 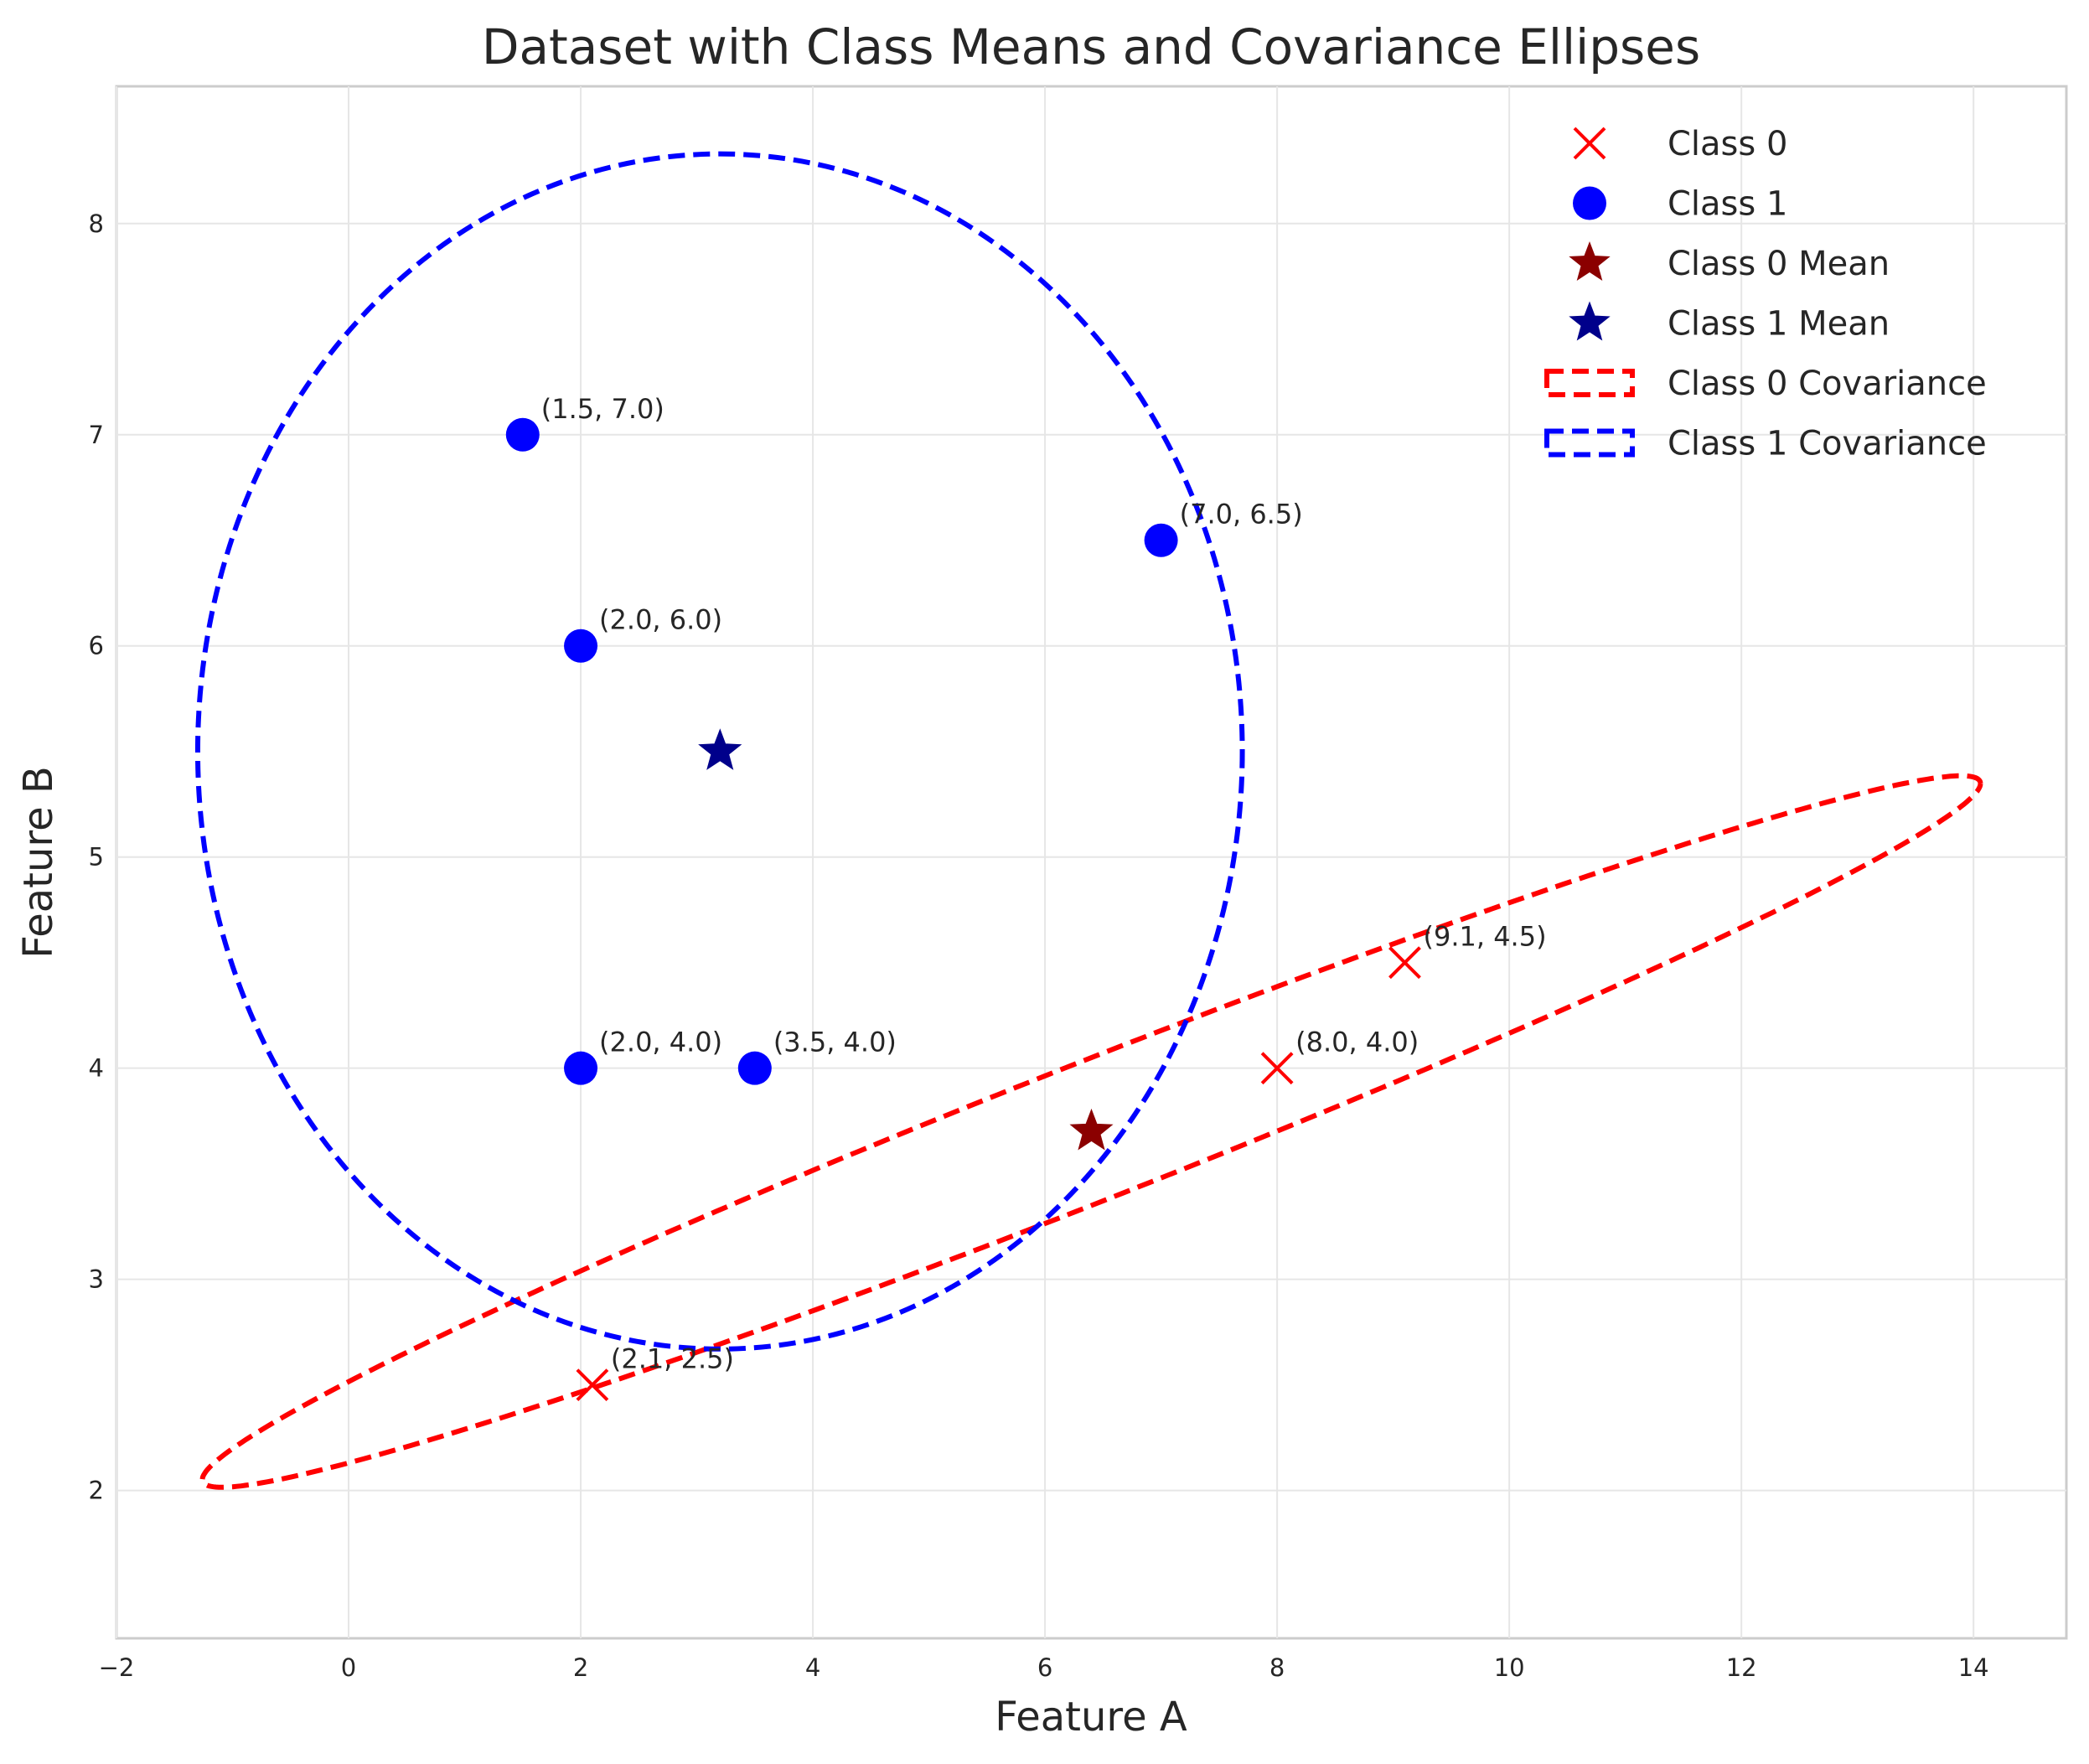 I want to click on x-tick-label: −2, so click(x=117, y=1667).